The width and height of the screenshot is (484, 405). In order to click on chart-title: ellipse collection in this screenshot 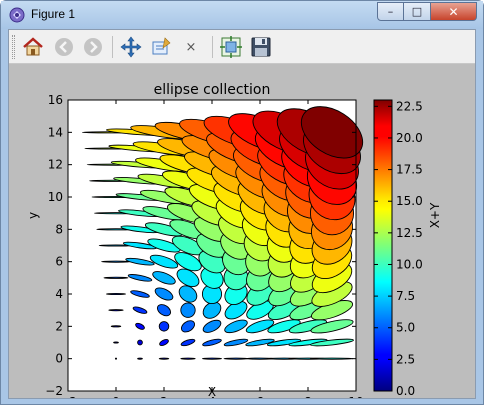, I will do `click(212, 90)`.